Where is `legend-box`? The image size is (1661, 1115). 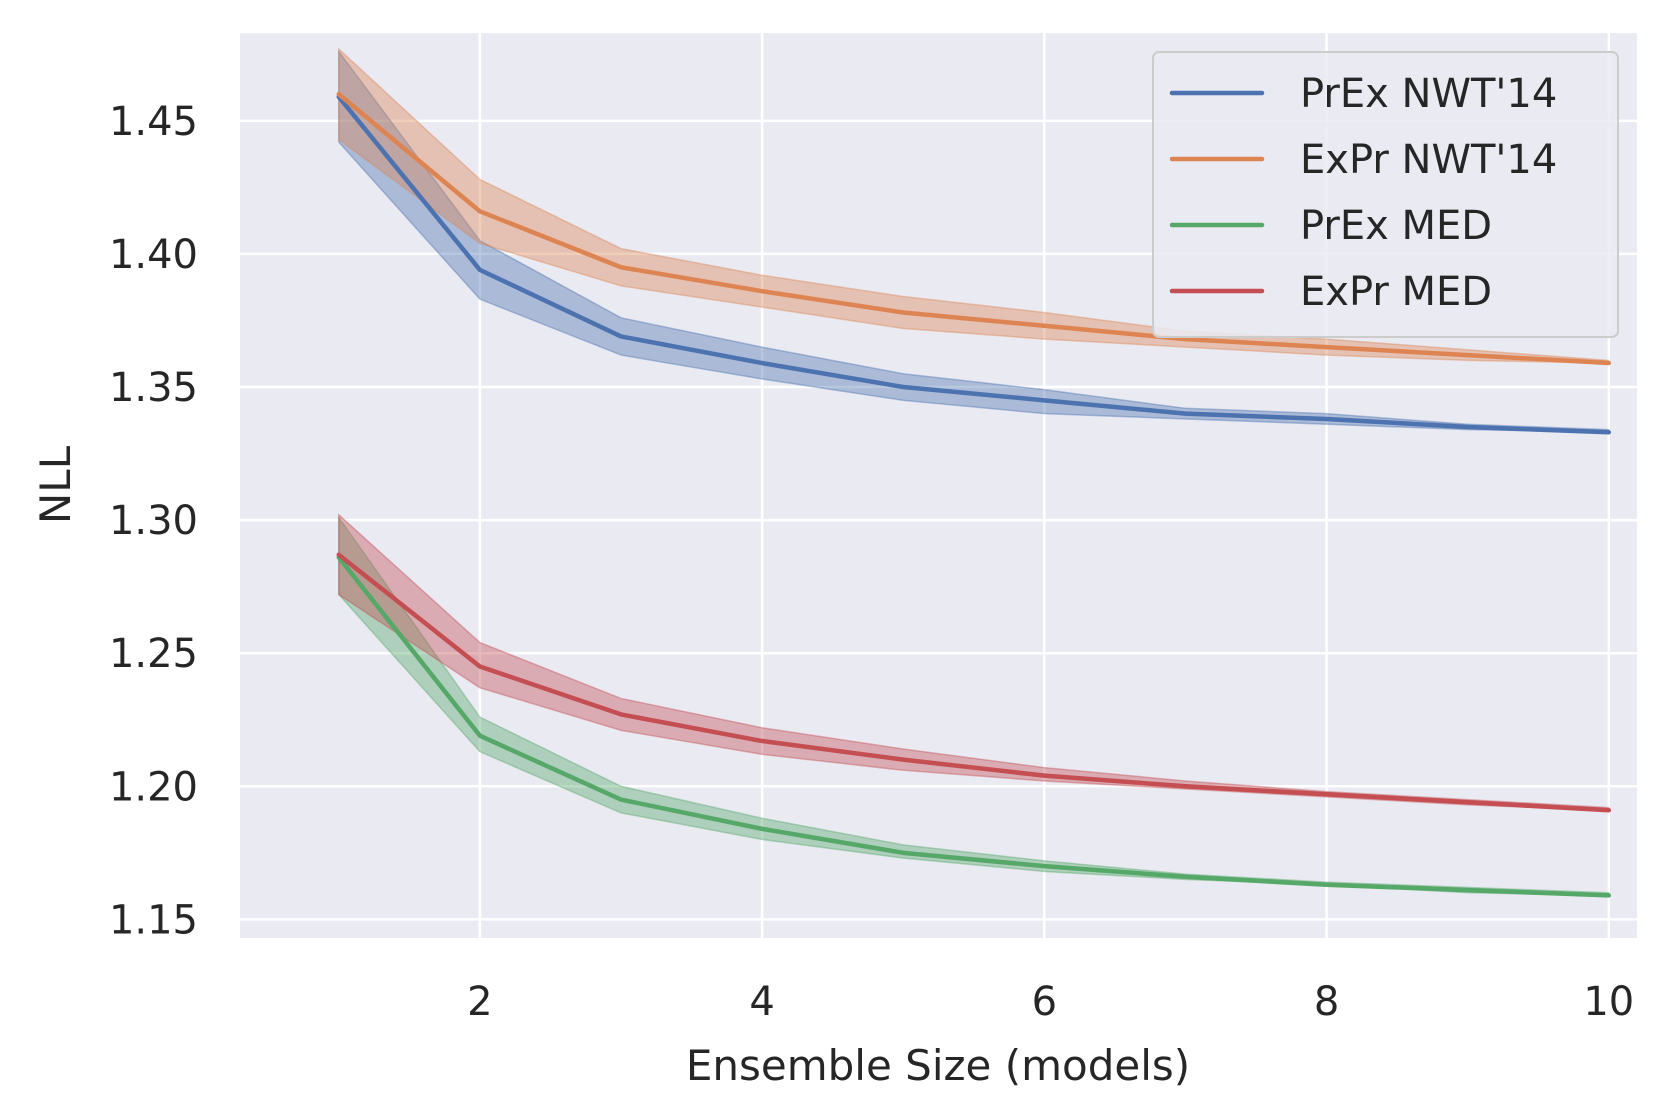 legend-box is located at coordinates (1385, 194).